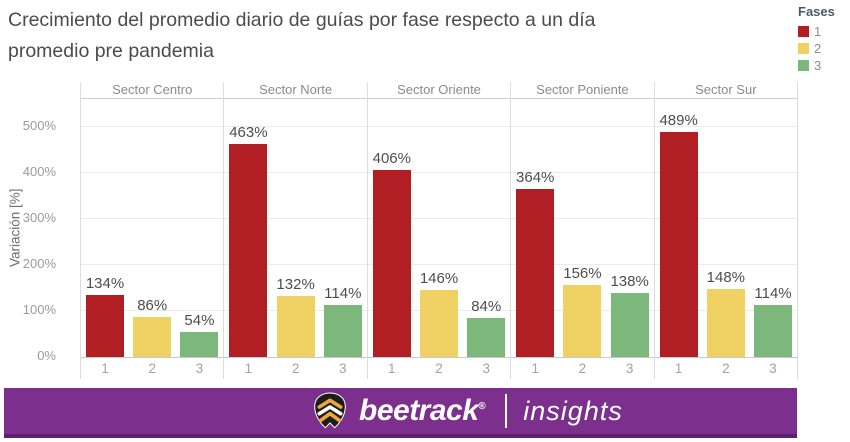 The image size is (850, 442). Describe the element at coordinates (422, 410) in the screenshot. I see `brand-wordmark: beetrack®` at that location.